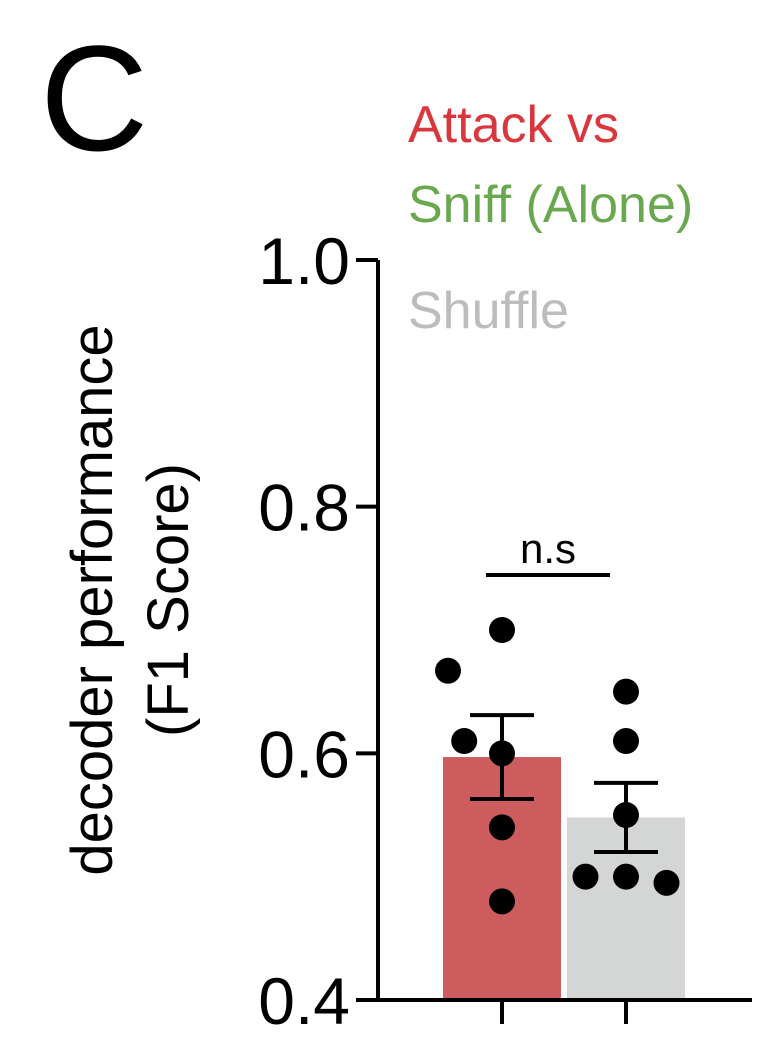 The height and width of the screenshot is (1058, 766). Describe the element at coordinates (304, 508) in the screenshot. I see `y-tick-label: 0.8` at that location.